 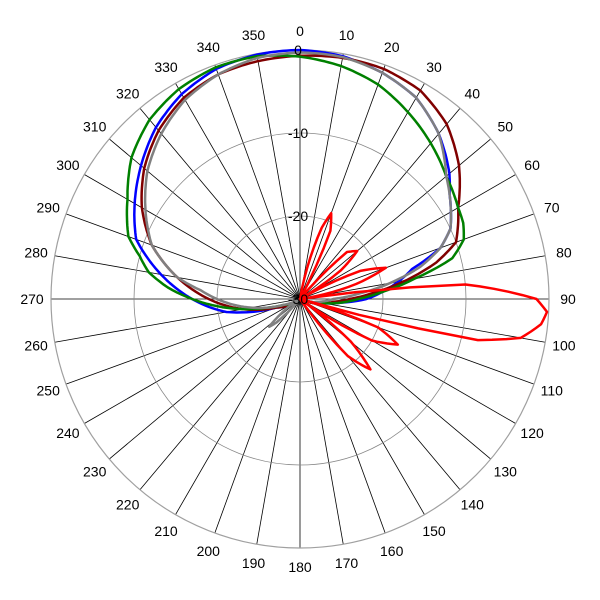 I want to click on angle-tick-label: 210, so click(x=166, y=531).